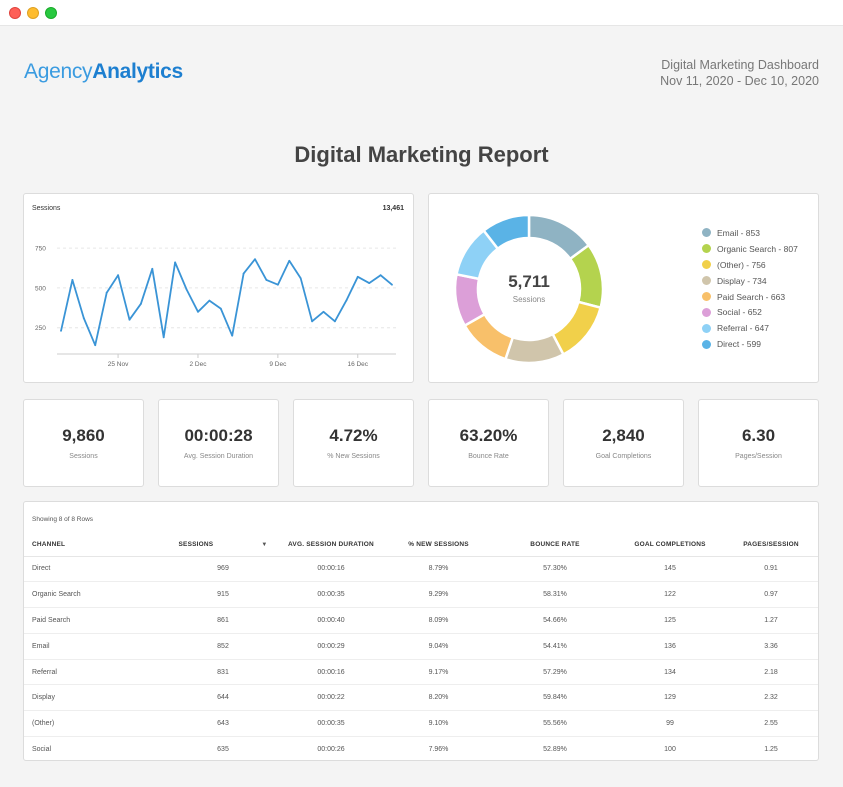 The image size is (843, 787). What do you see at coordinates (555, 595) in the screenshot?
I see `bounce-rate-cell: 58.31%` at bounding box center [555, 595].